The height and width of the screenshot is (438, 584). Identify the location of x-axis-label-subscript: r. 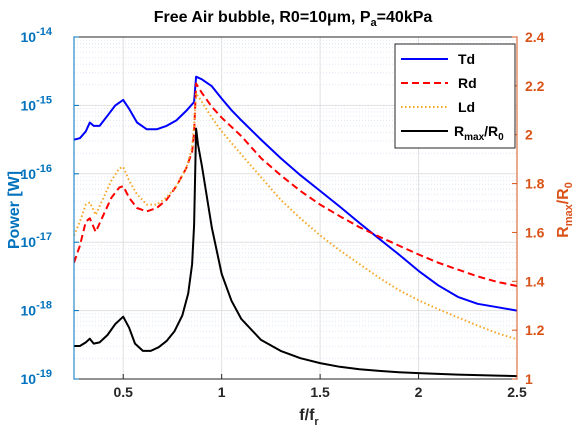
(316, 422).